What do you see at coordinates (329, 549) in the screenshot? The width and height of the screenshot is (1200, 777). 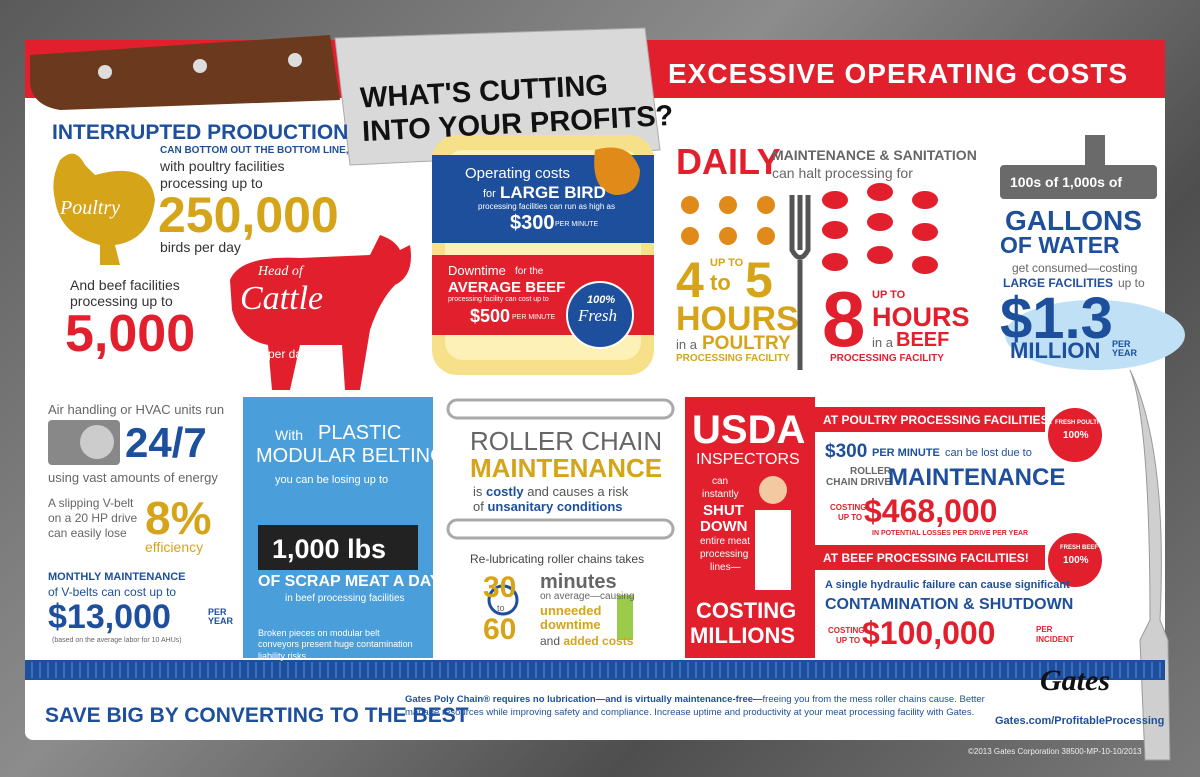 I see `amount: 1,000 lbs` at bounding box center [329, 549].